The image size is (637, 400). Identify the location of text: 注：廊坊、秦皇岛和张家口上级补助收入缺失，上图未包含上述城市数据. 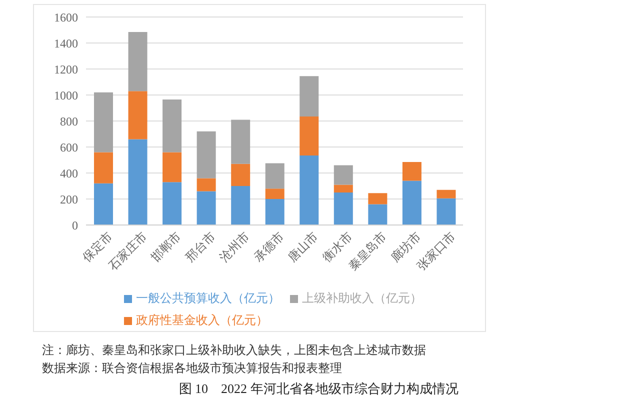
(234, 350).